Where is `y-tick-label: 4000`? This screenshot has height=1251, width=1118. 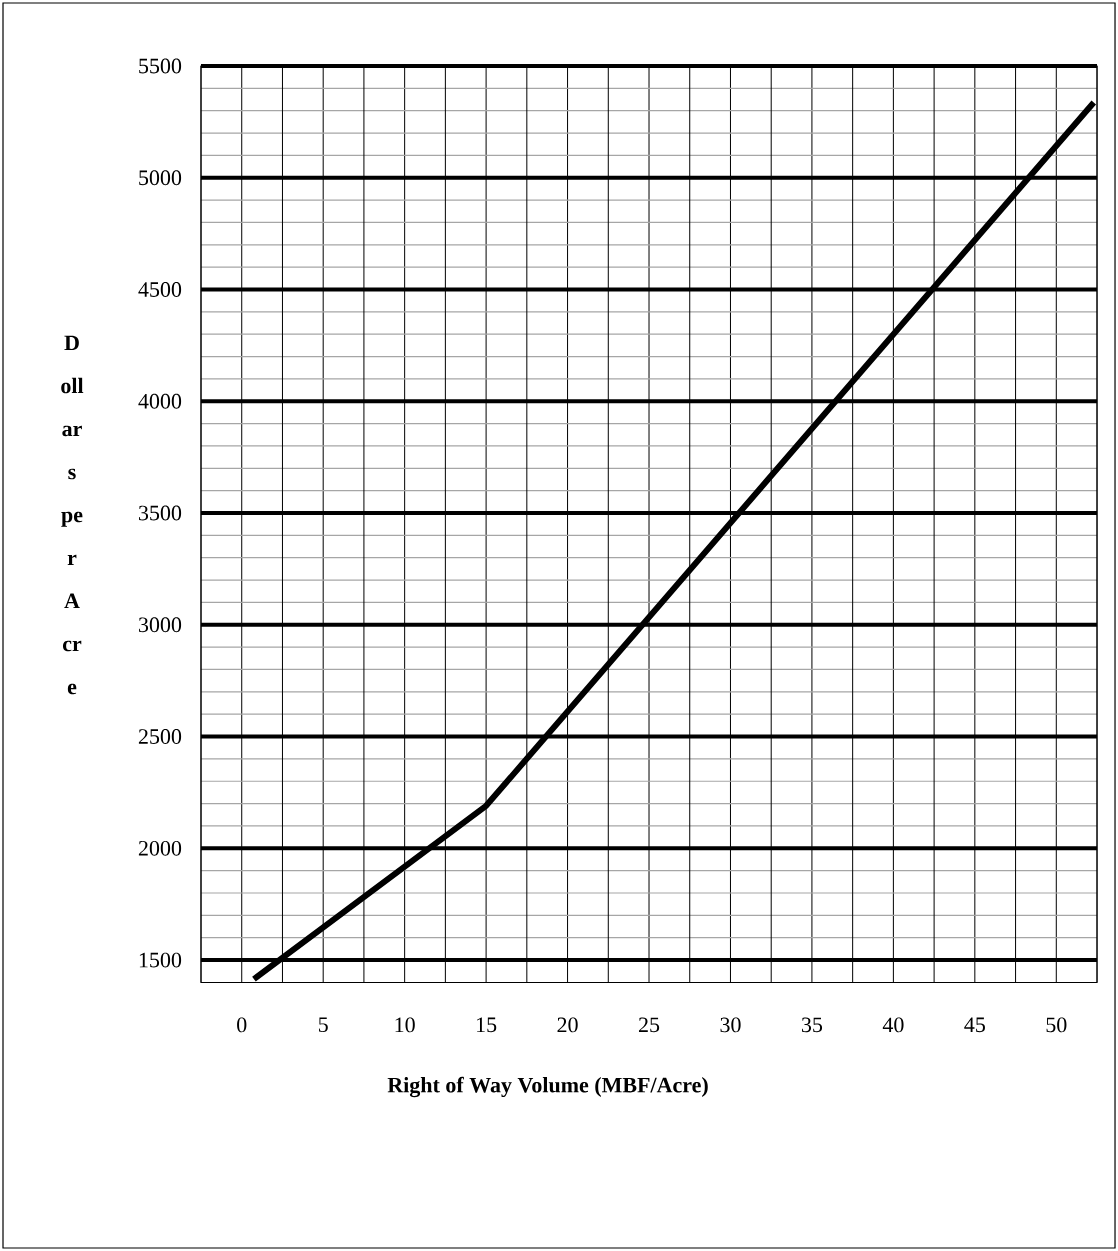
y-tick-label: 4000 is located at coordinates (160, 401).